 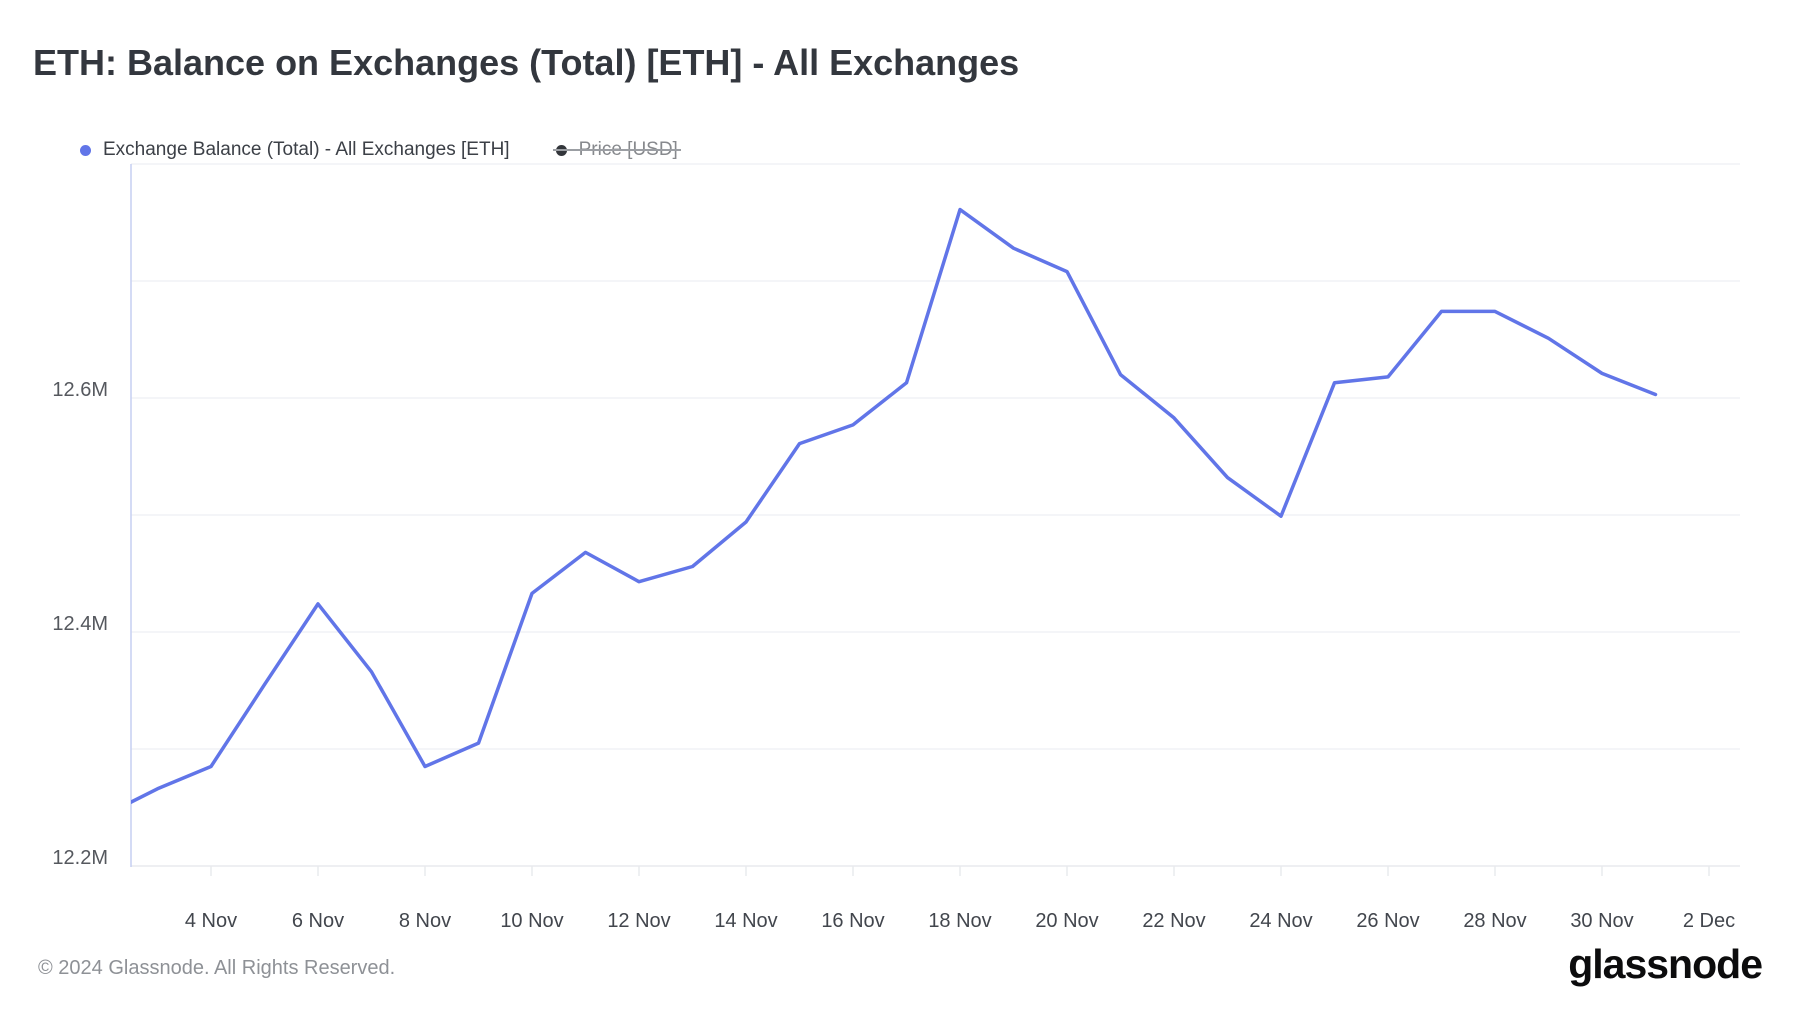 I want to click on glassnode-logo: glassnode, so click(x=1665, y=964).